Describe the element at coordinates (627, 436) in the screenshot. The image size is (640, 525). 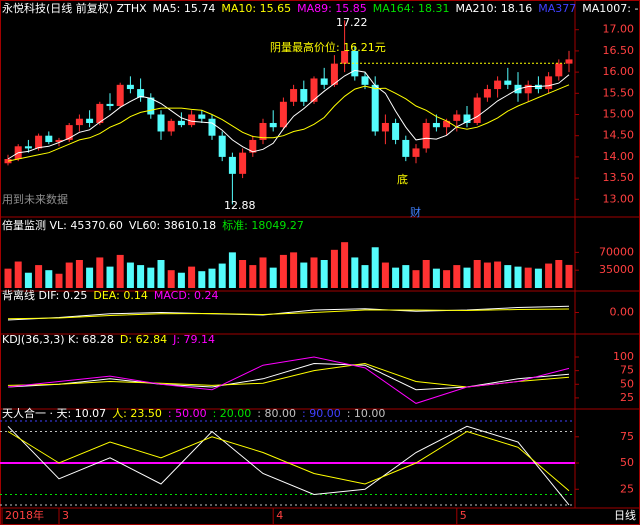
I see `y-tick-label: 75` at that location.